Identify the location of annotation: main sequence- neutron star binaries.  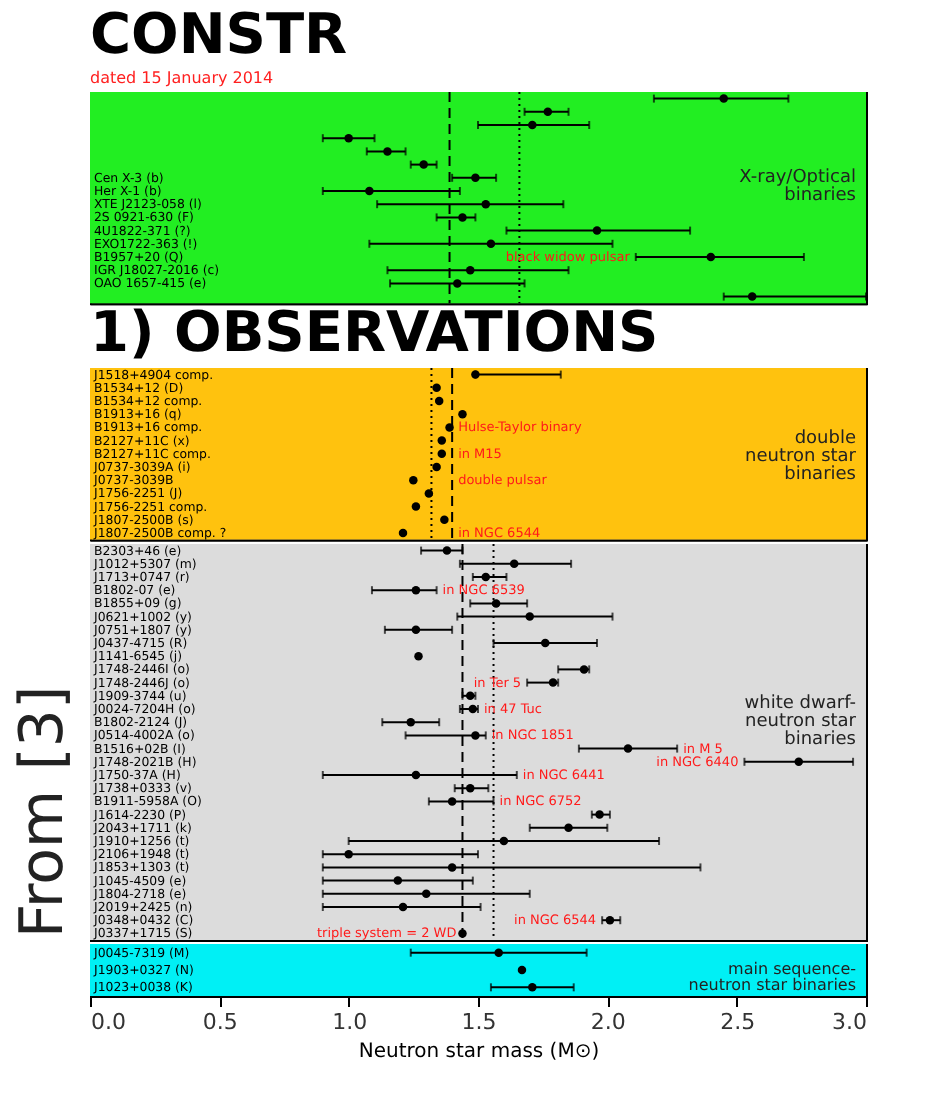
(772, 977).